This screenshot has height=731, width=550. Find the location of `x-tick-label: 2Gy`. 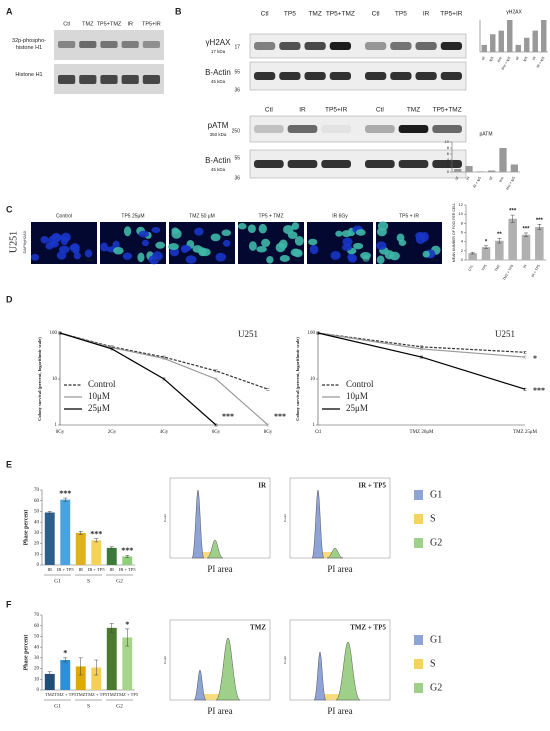

x-tick-label: 2Gy is located at coordinates (112, 432).